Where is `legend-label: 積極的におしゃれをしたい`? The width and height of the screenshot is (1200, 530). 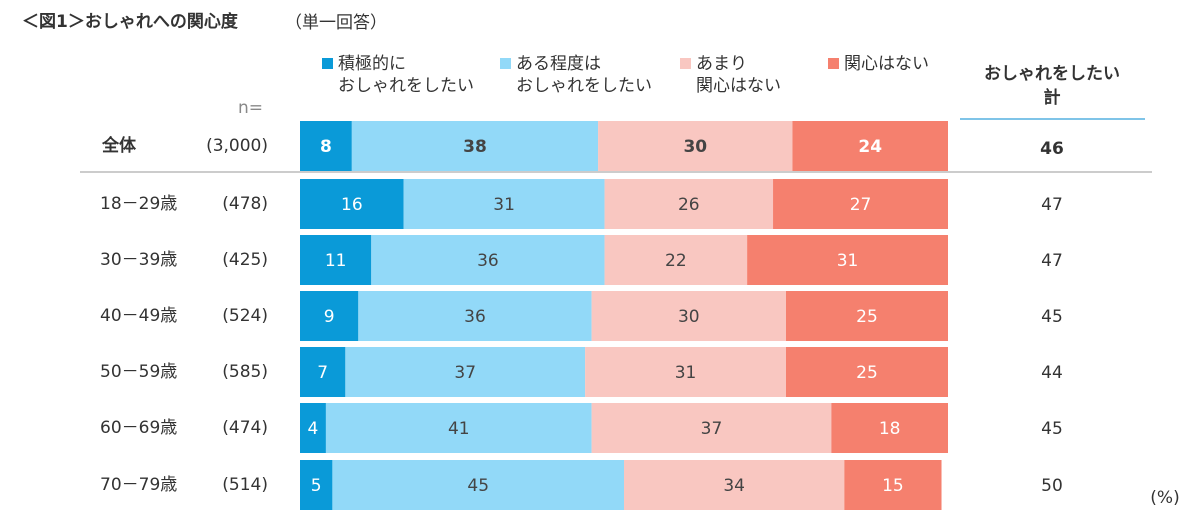 legend-label: 積極的におしゃれをしたい is located at coordinates (406, 75).